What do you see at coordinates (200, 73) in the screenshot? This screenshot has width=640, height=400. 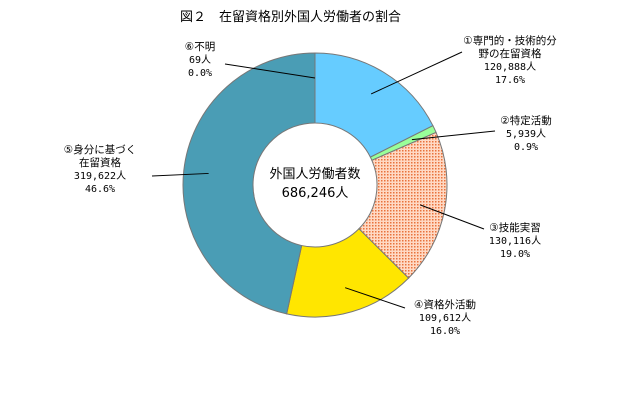 I see `slice-percent-s6: 0.0%` at bounding box center [200, 73].